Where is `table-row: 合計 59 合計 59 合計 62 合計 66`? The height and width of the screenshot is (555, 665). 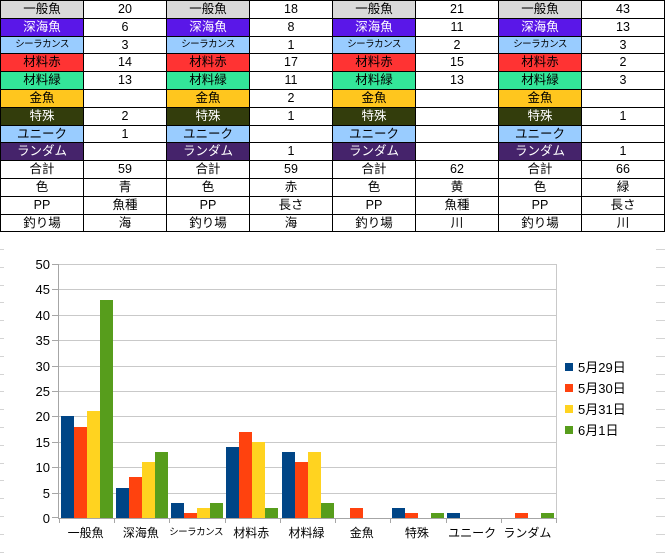
table-row: 合計 59 合計 59 合計 62 合計 66 is located at coordinates (332, 169).